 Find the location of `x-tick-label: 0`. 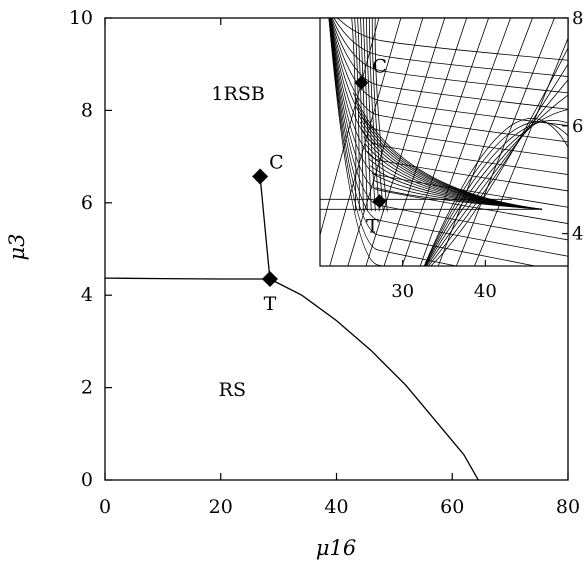

x-tick-label: 0 is located at coordinates (105, 507).